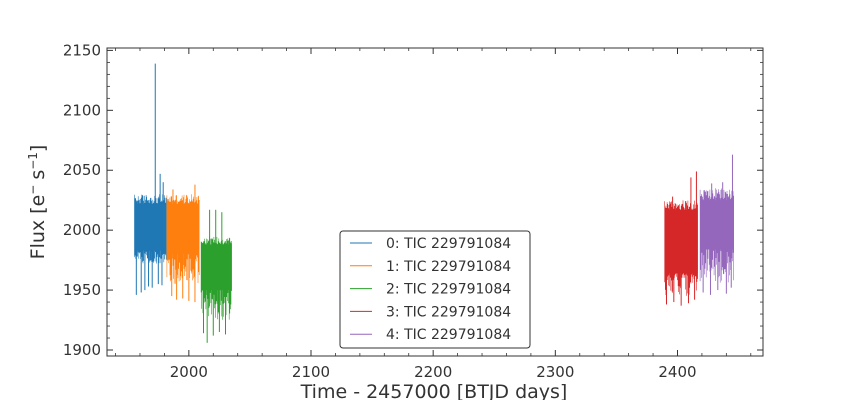 This screenshot has height=400, width=848. What do you see at coordinates (150, 179) in the screenshot?
I see `series-0-lightcurve` at bounding box center [150, 179].